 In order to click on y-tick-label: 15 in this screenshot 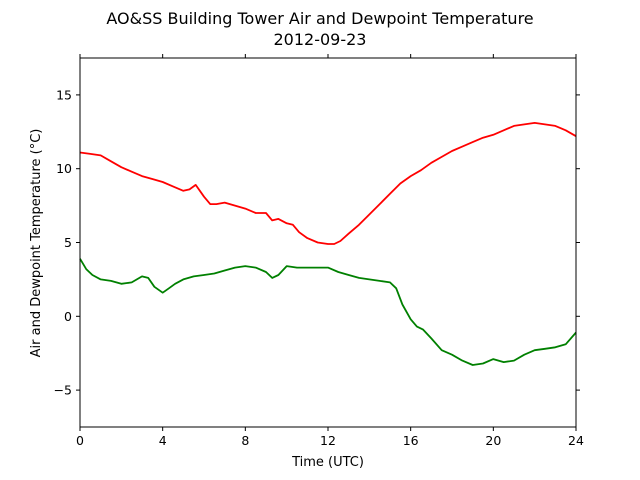, I will do `click(64, 94)`.